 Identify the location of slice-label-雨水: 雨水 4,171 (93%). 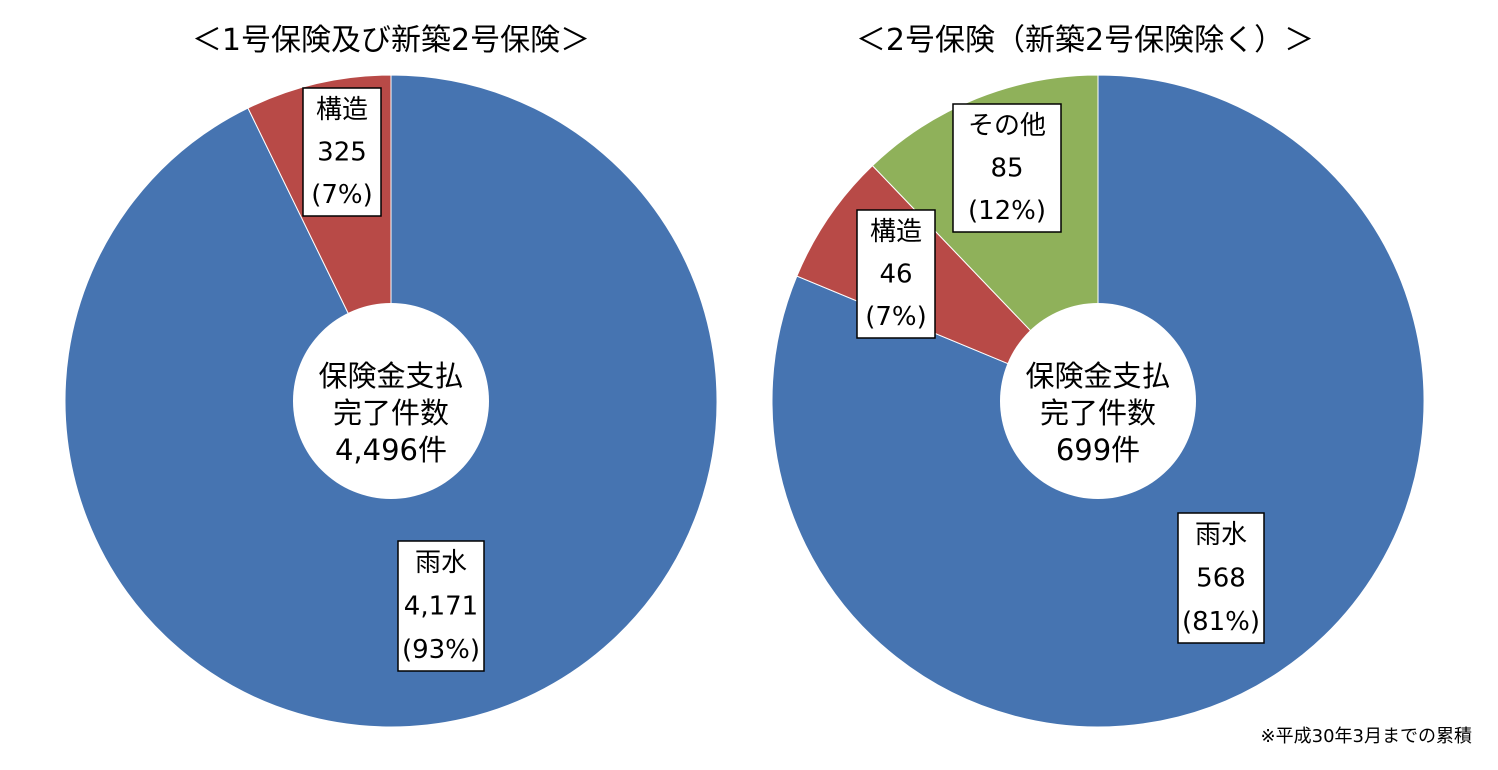
(441, 606).